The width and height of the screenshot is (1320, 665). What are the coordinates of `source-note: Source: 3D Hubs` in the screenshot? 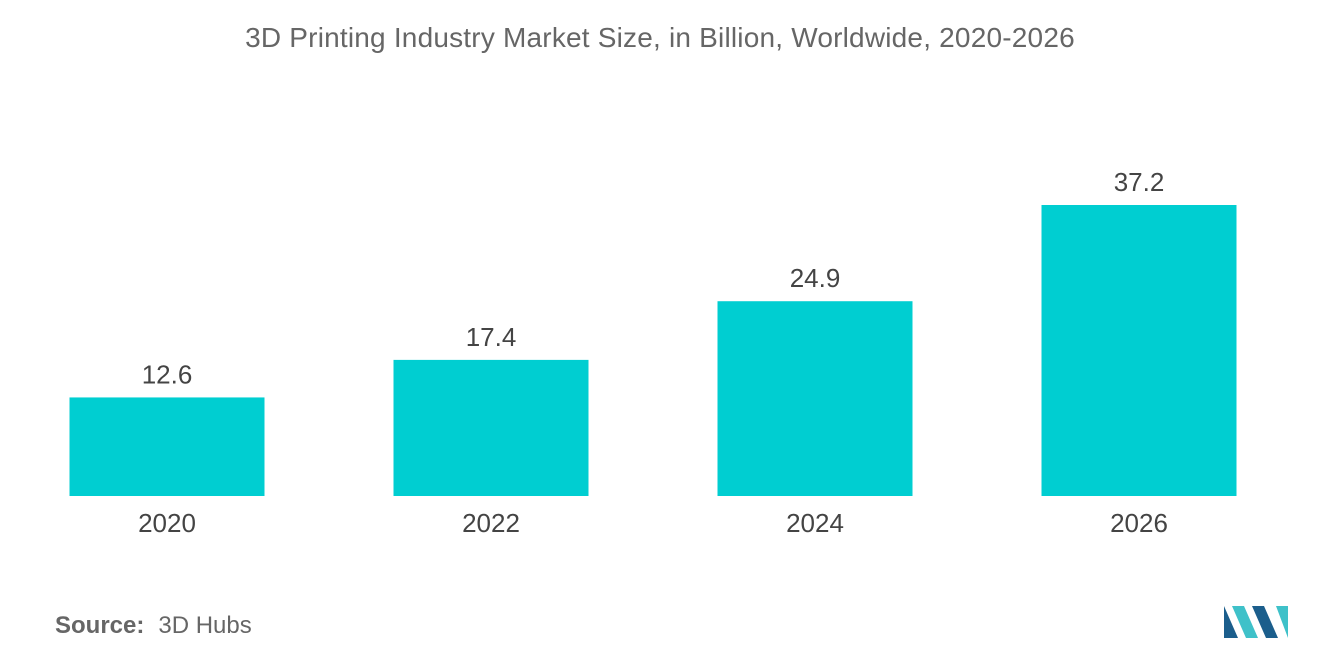 It's located at (153, 626).